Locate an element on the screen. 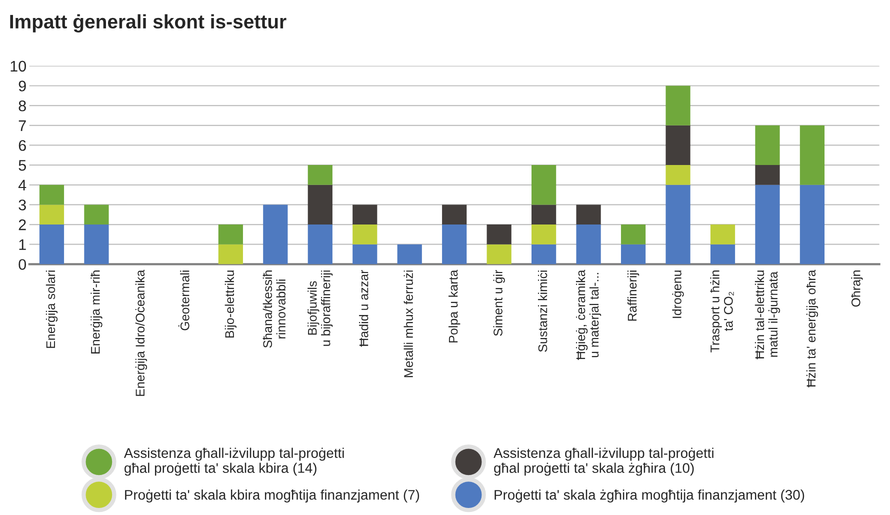  x-tick-label: Oħrajn is located at coordinates (857, 288).